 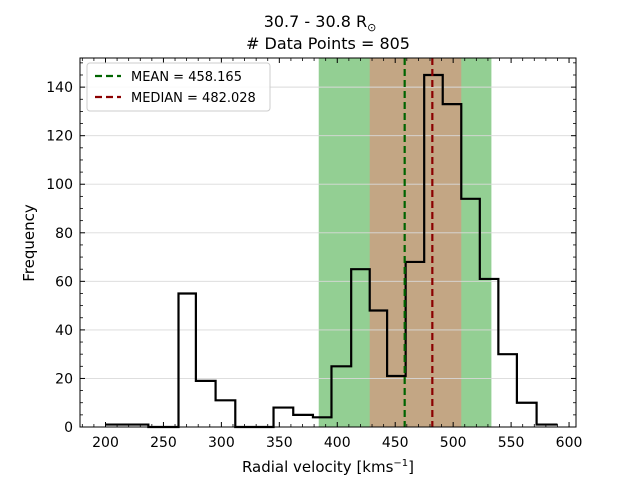 I want to click on x-axis-label-text: Radial velocity [kms, so click(x=318, y=467).